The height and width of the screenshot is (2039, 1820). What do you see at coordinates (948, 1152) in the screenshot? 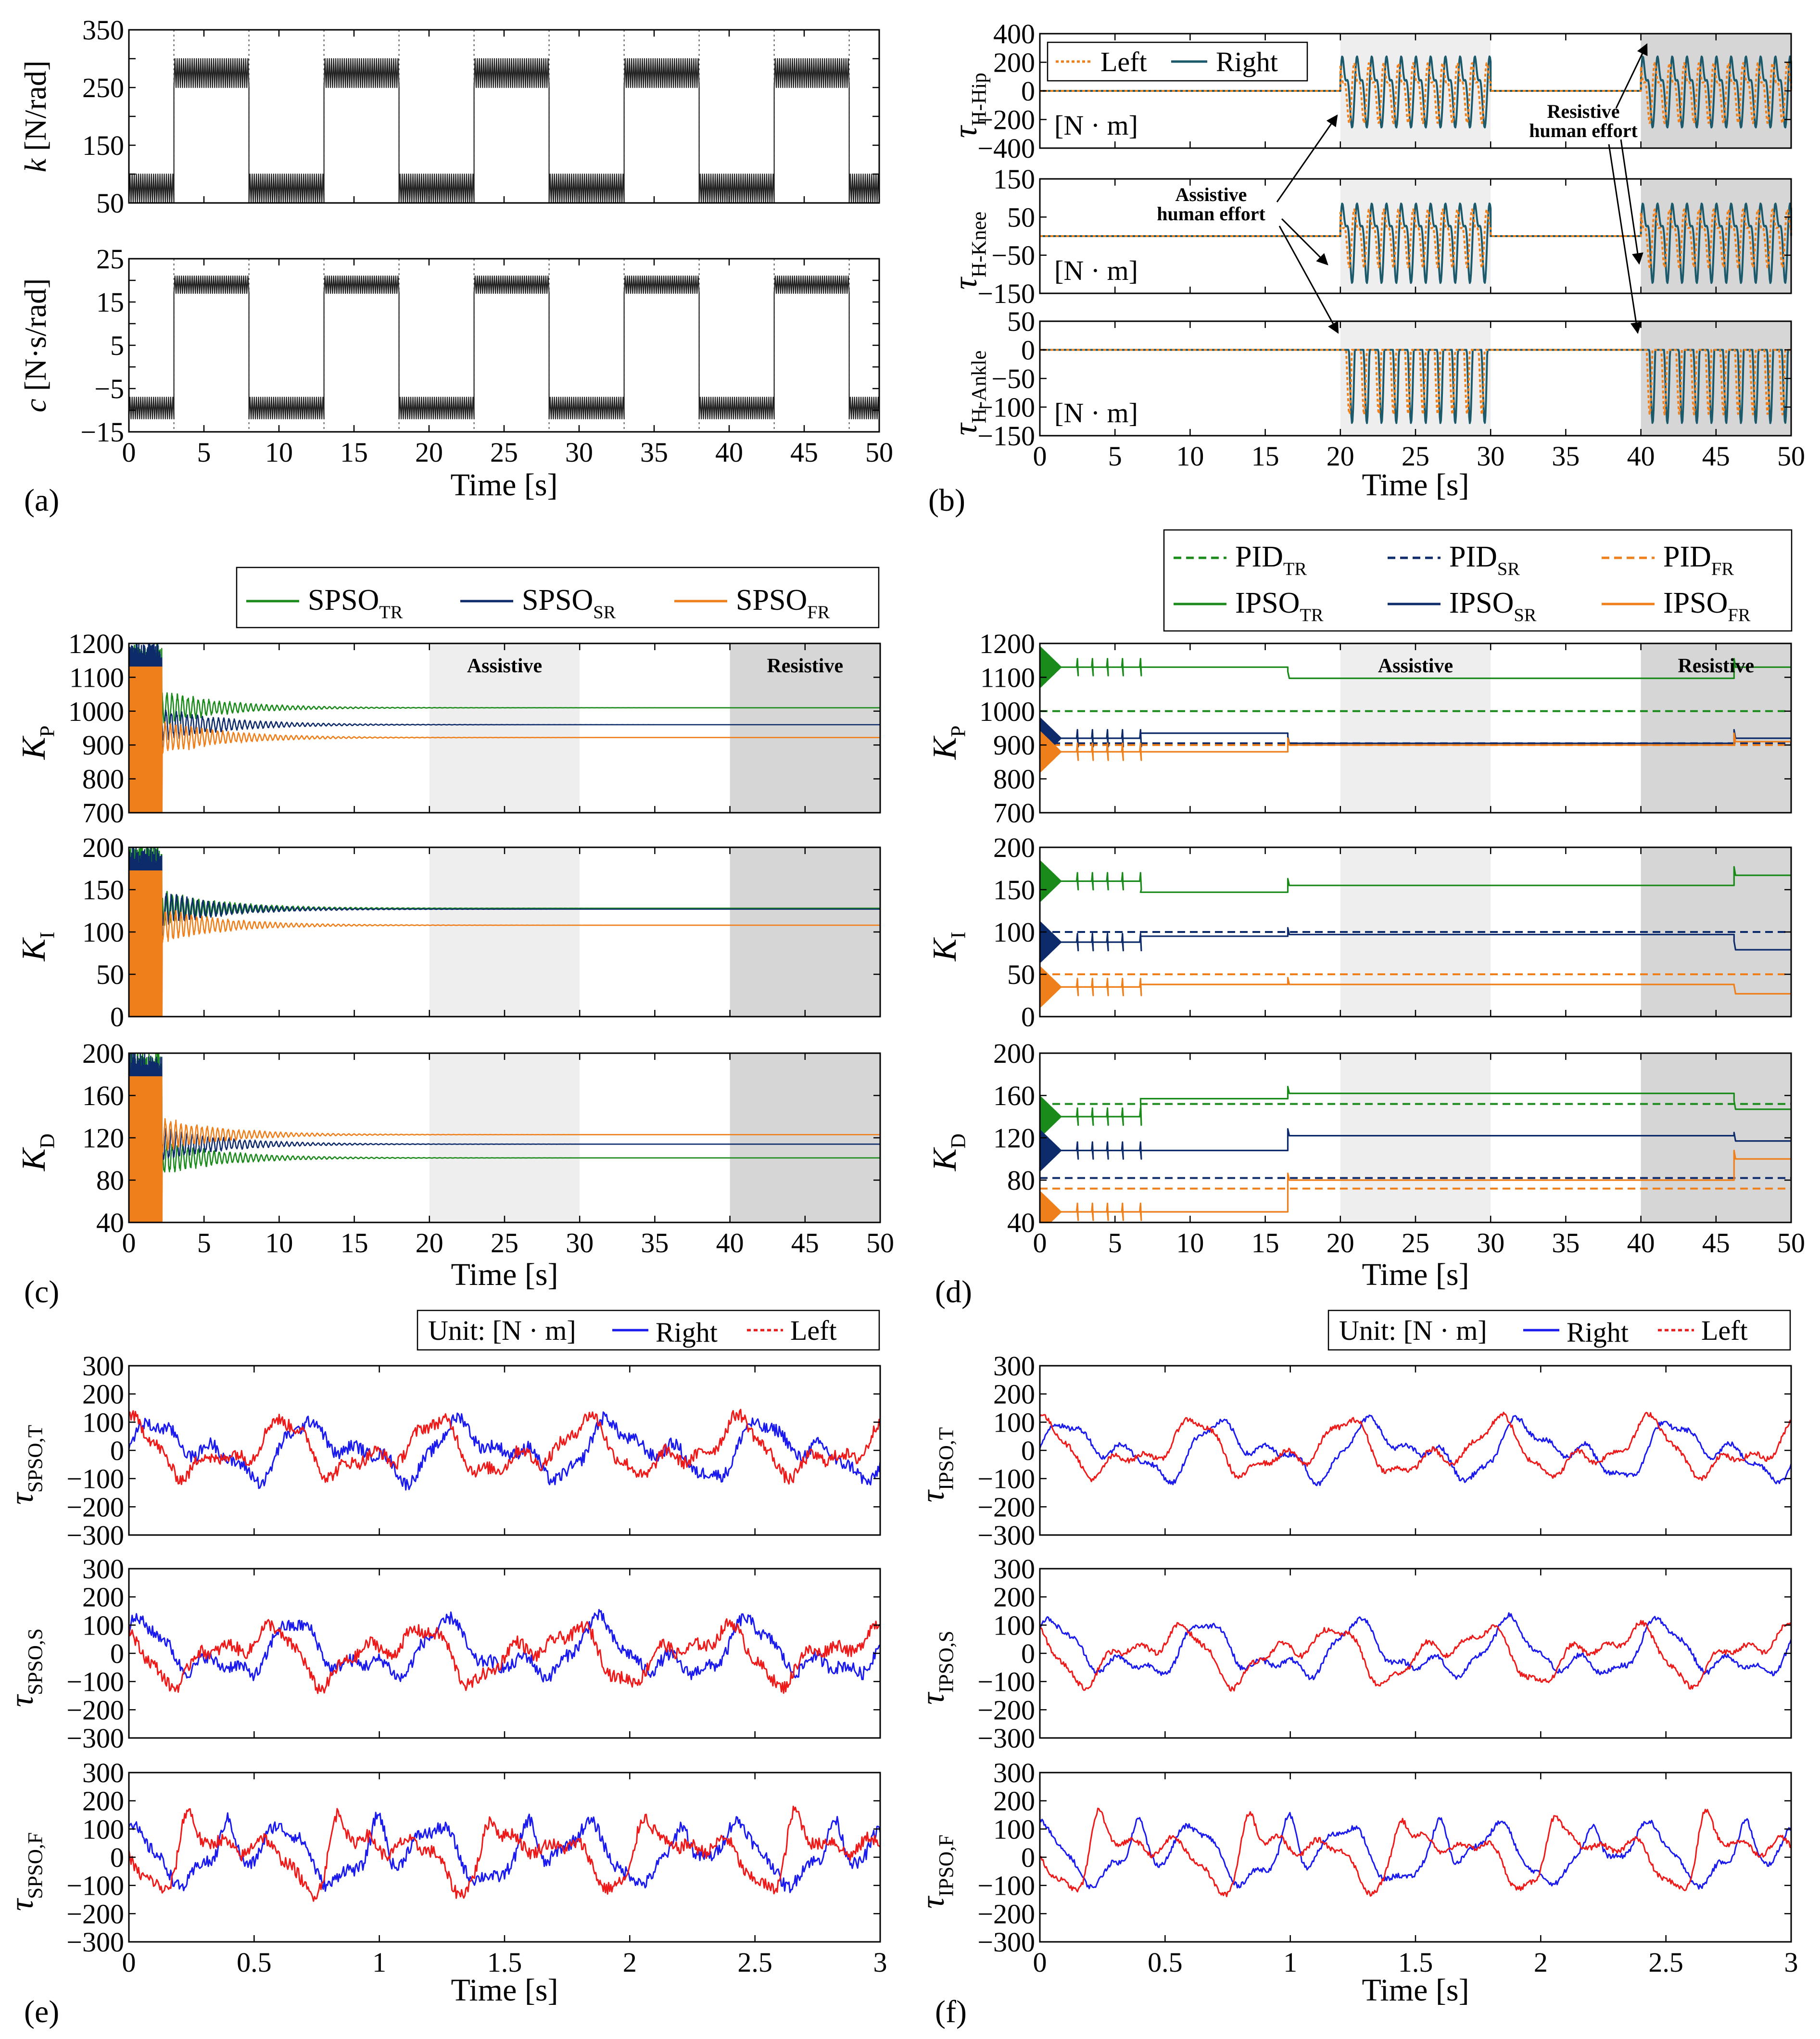
I see `d-ylabel-2: KD` at bounding box center [948, 1152].